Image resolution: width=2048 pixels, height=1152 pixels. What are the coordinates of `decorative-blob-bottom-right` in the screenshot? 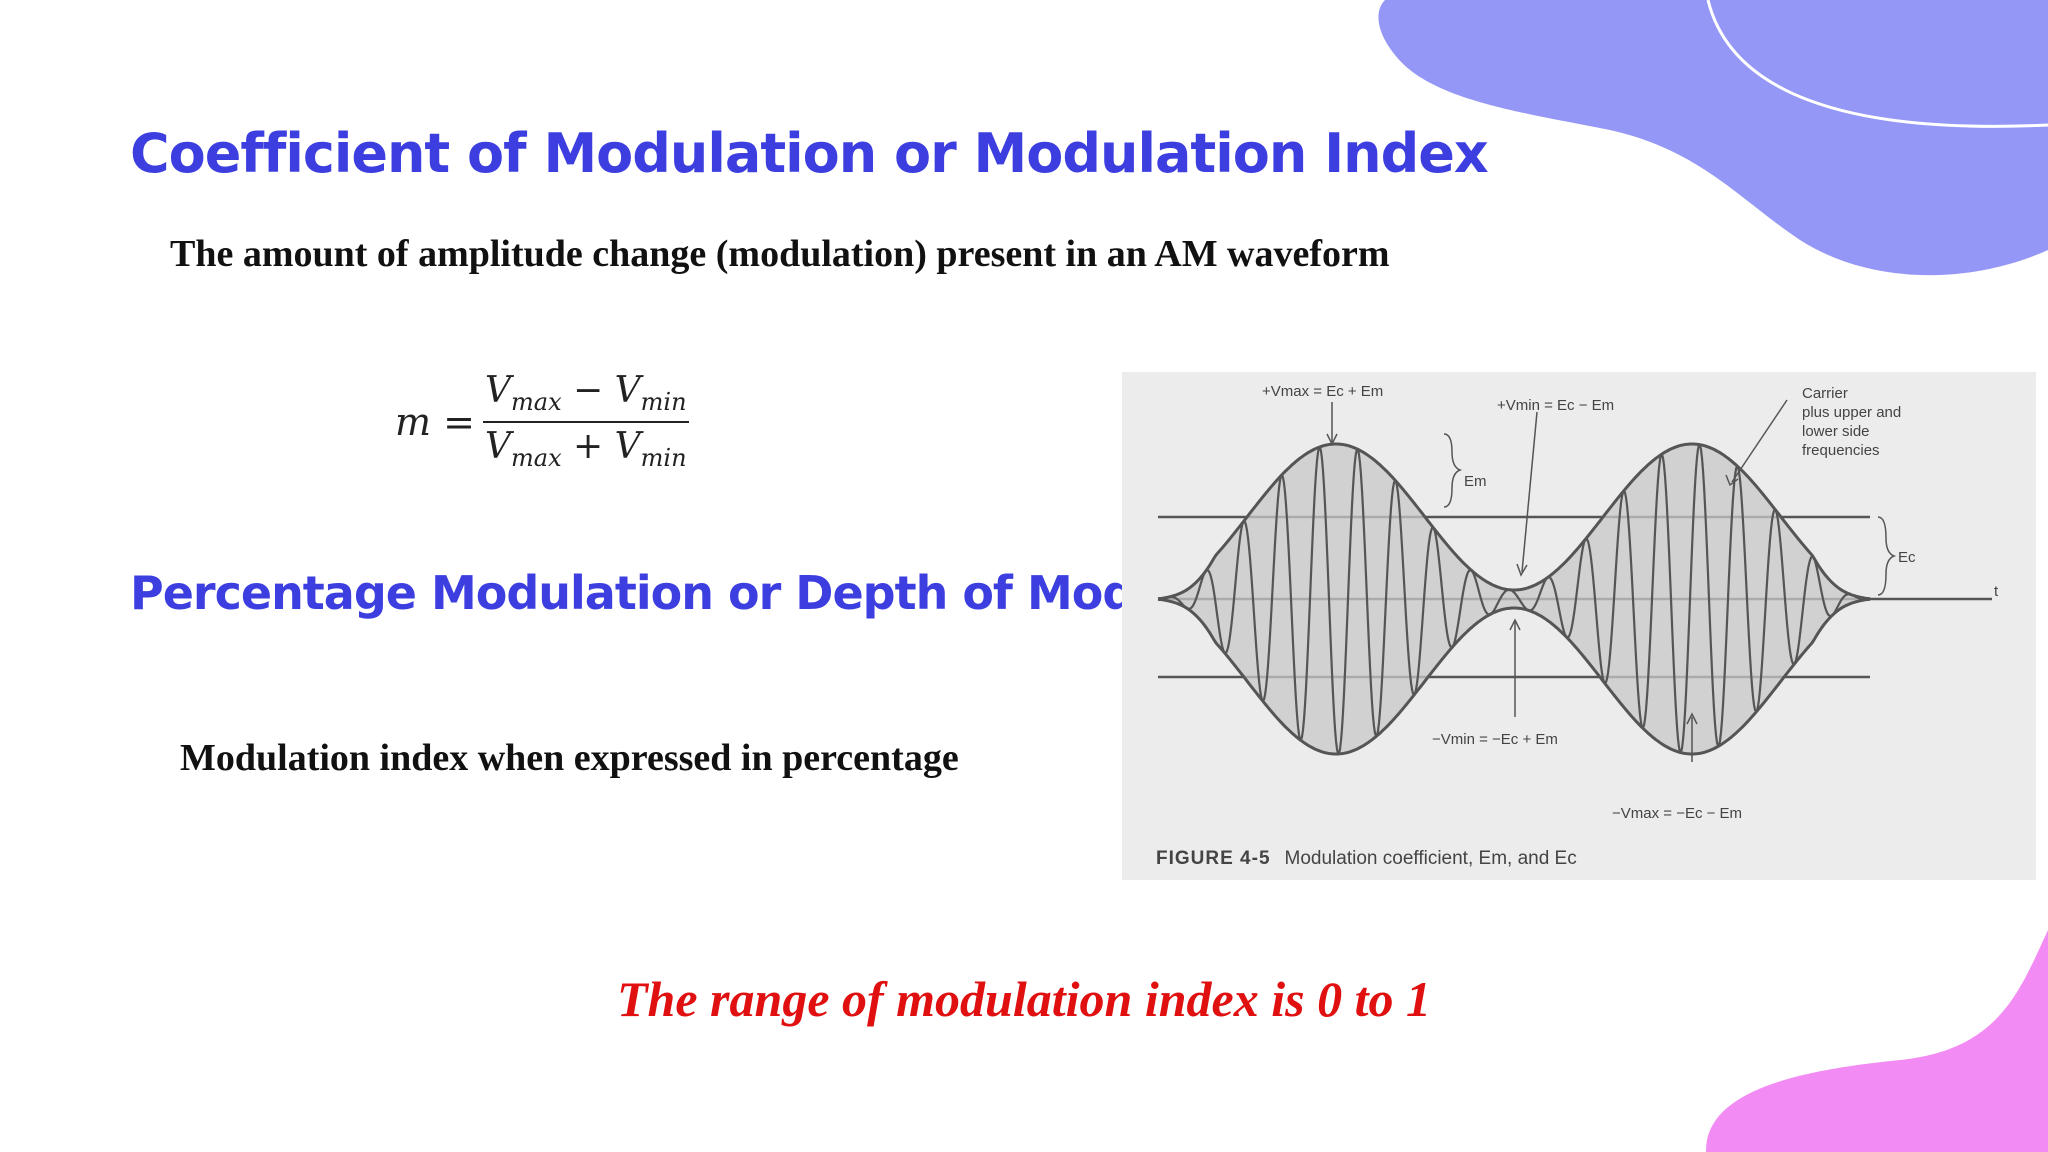 It's located at (1876, 1041).